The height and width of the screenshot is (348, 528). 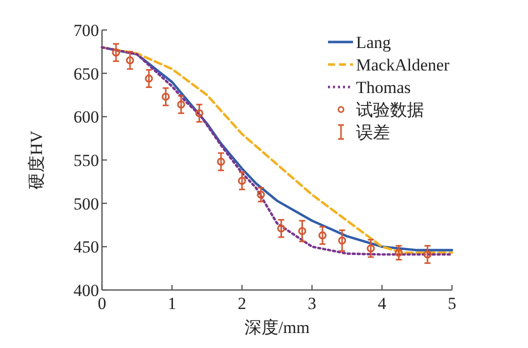 What do you see at coordinates (102, 303) in the screenshot?
I see `x-tick-label: 0` at bounding box center [102, 303].